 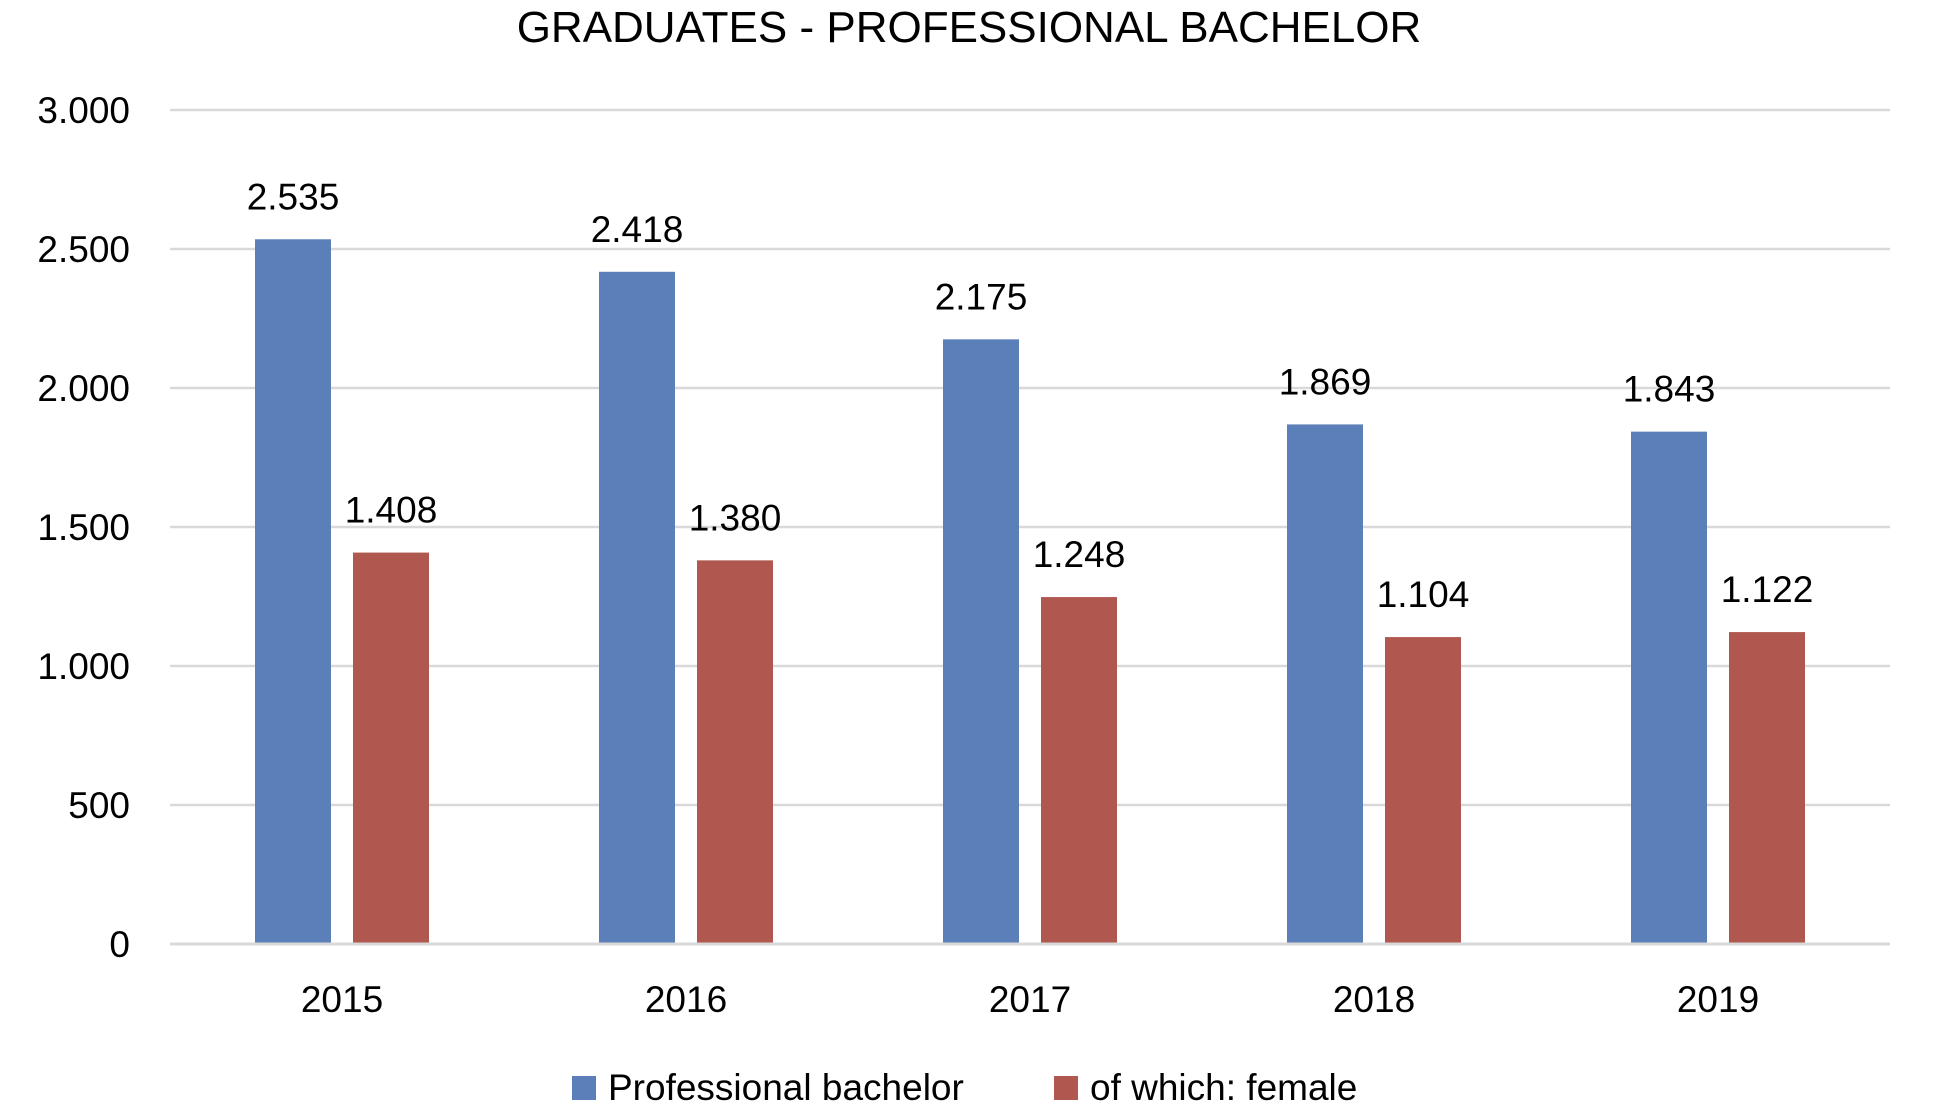 I want to click on data-label: 1.248, so click(x=1079, y=554).